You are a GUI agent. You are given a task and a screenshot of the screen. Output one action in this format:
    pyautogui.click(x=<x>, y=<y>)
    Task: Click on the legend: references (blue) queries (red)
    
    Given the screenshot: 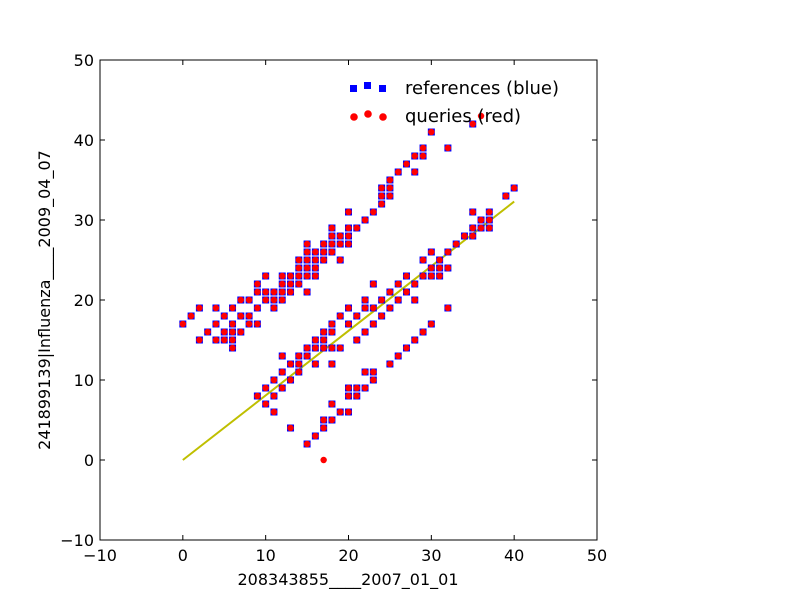 What is the action you would take?
    pyautogui.click(x=454, y=102)
    